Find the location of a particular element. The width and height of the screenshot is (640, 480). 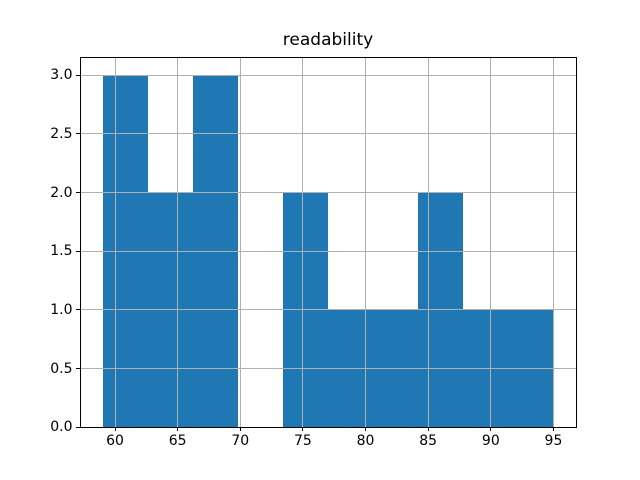

x-tick-label: 75 is located at coordinates (303, 440).